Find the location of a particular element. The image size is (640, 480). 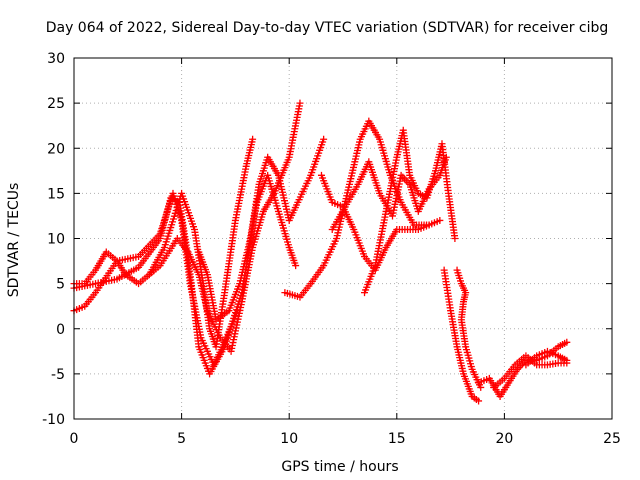

y-tick-label: 20 is located at coordinates (56, 149).